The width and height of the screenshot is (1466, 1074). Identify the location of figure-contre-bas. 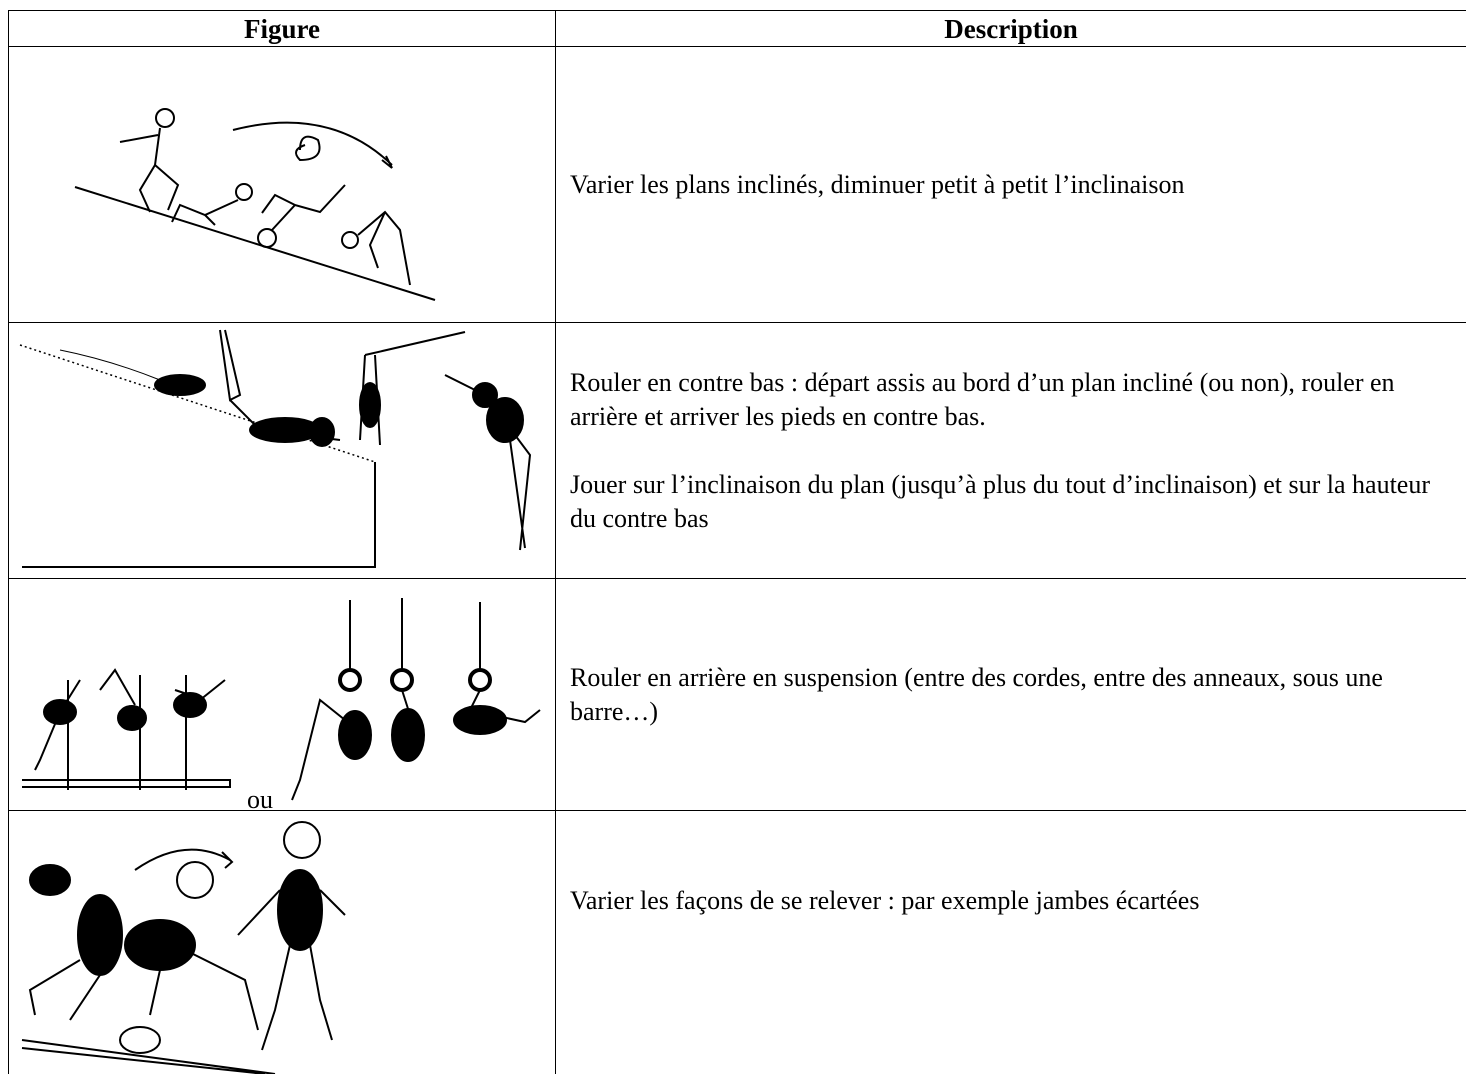
(275, 448).